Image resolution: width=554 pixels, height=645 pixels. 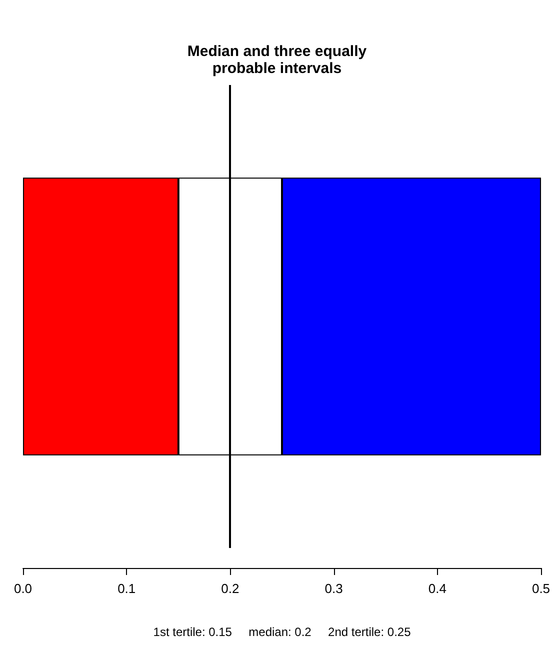 I want to click on x-tick-label: 0.4, so click(x=437, y=588).